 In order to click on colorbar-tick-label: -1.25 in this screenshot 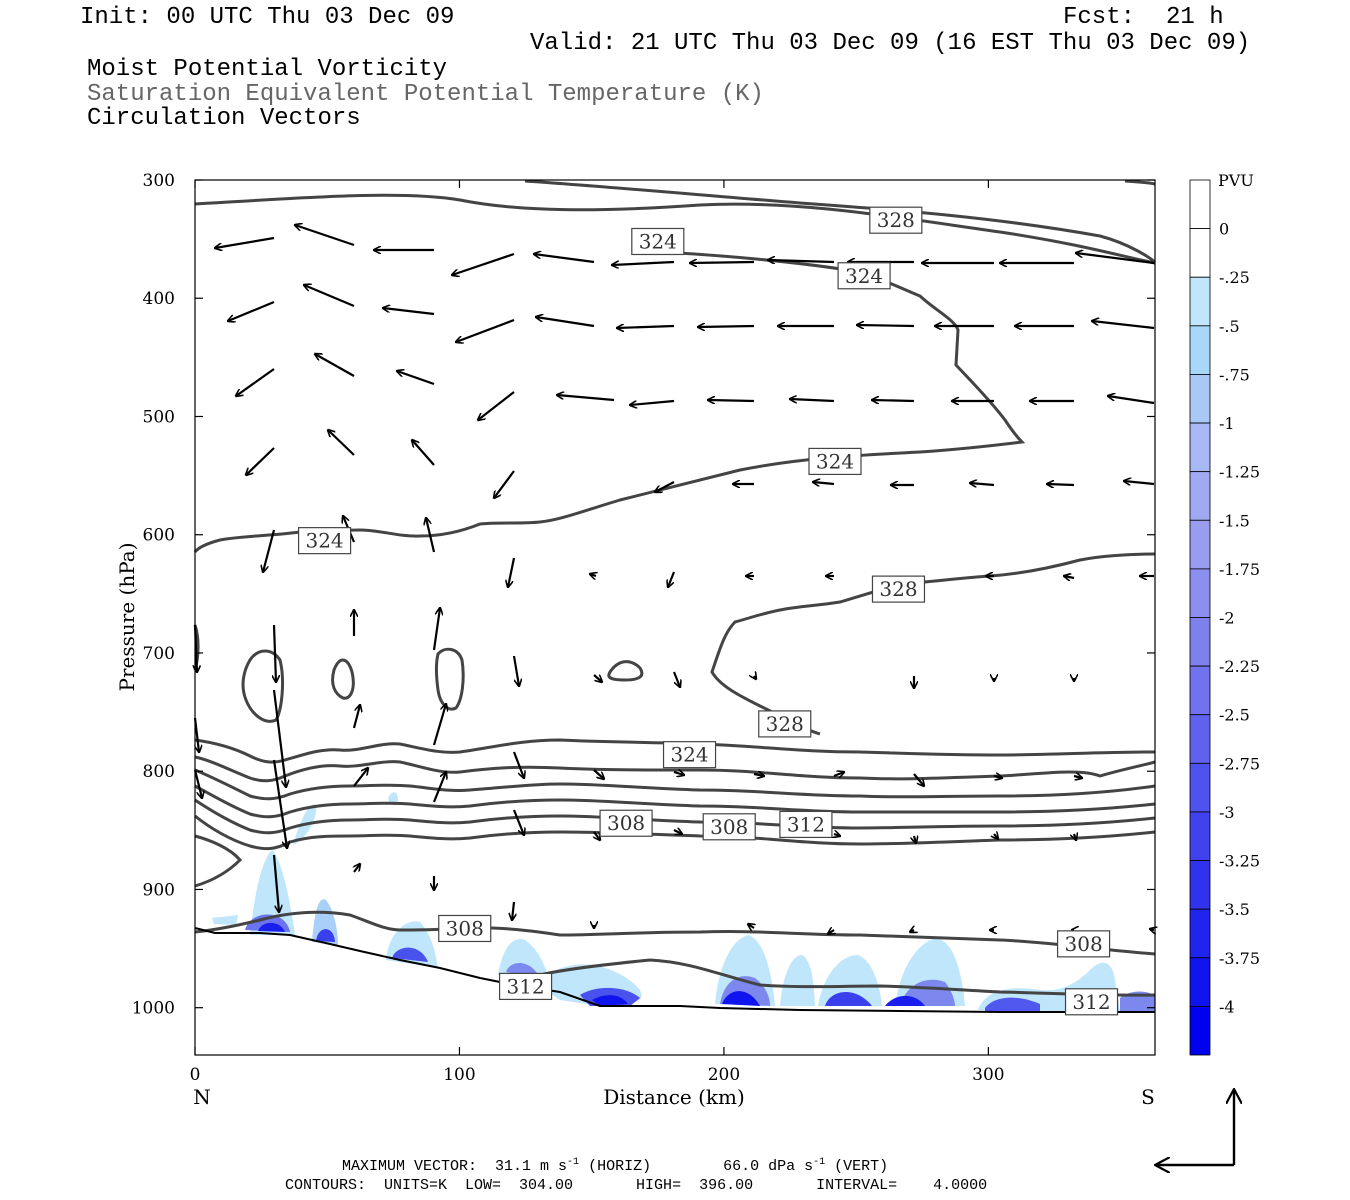, I will do `click(1239, 472)`.